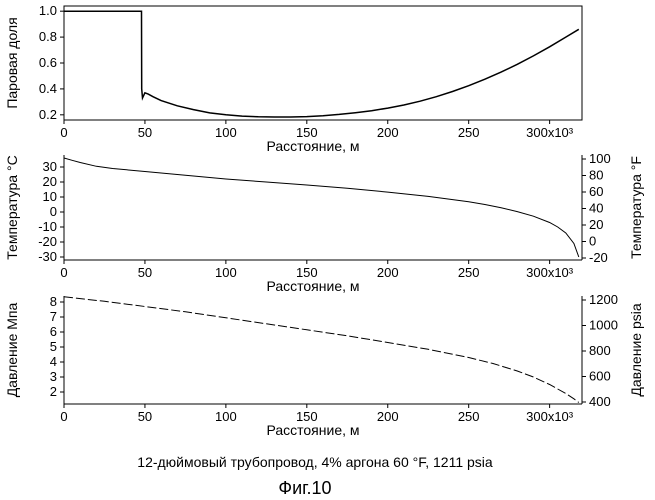 The width and height of the screenshot is (655, 500). Describe the element at coordinates (48, 62) in the screenshot. I see `y-tick-label: 0.6` at that location.